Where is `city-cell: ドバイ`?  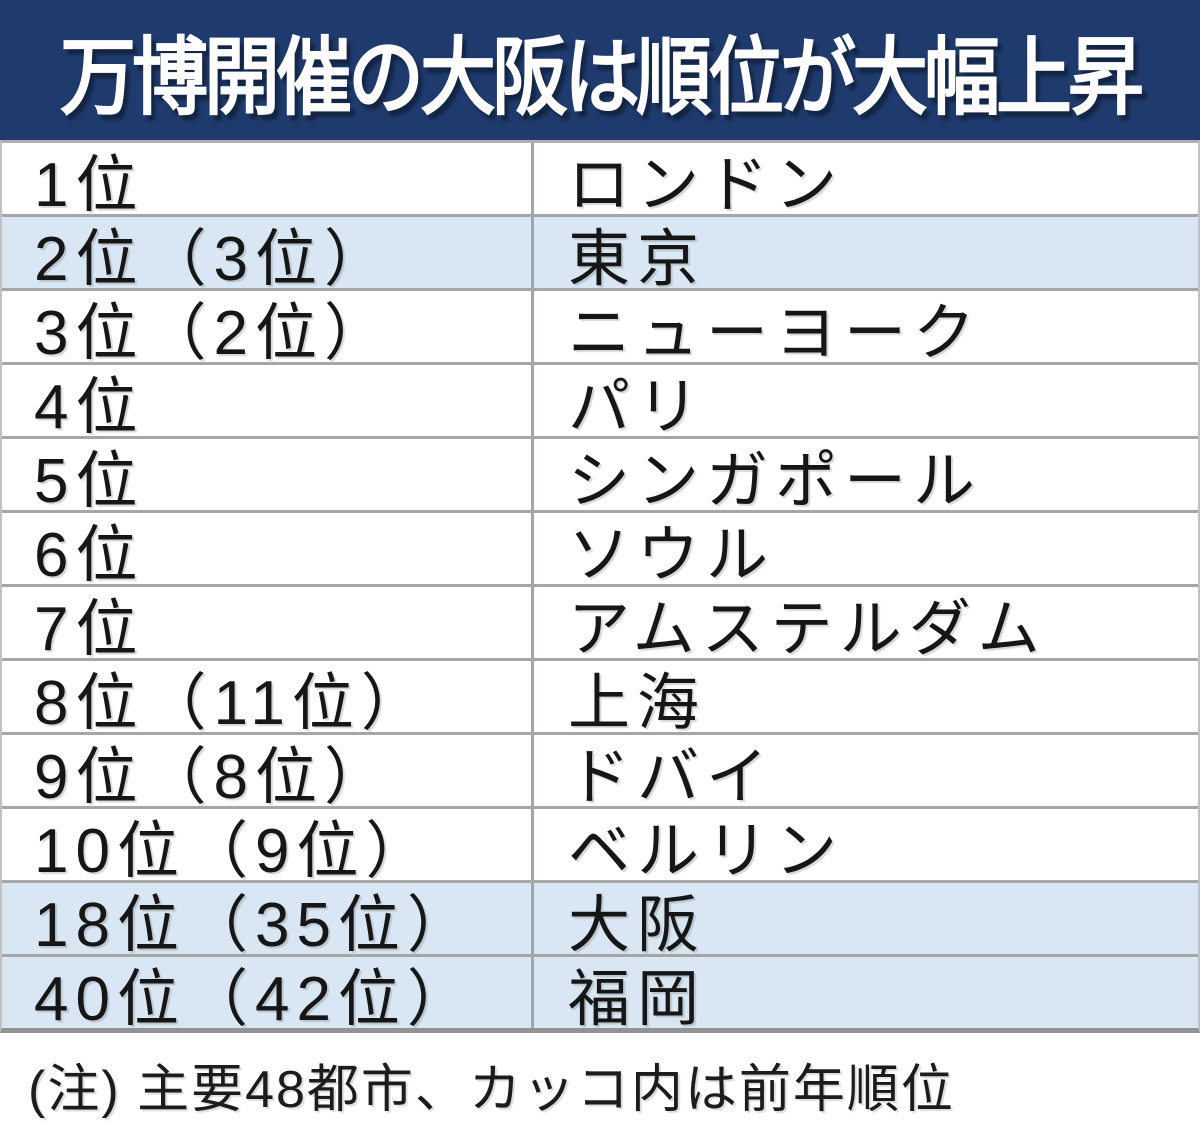 city-cell: ドバイ is located at coordinates (672, 774).